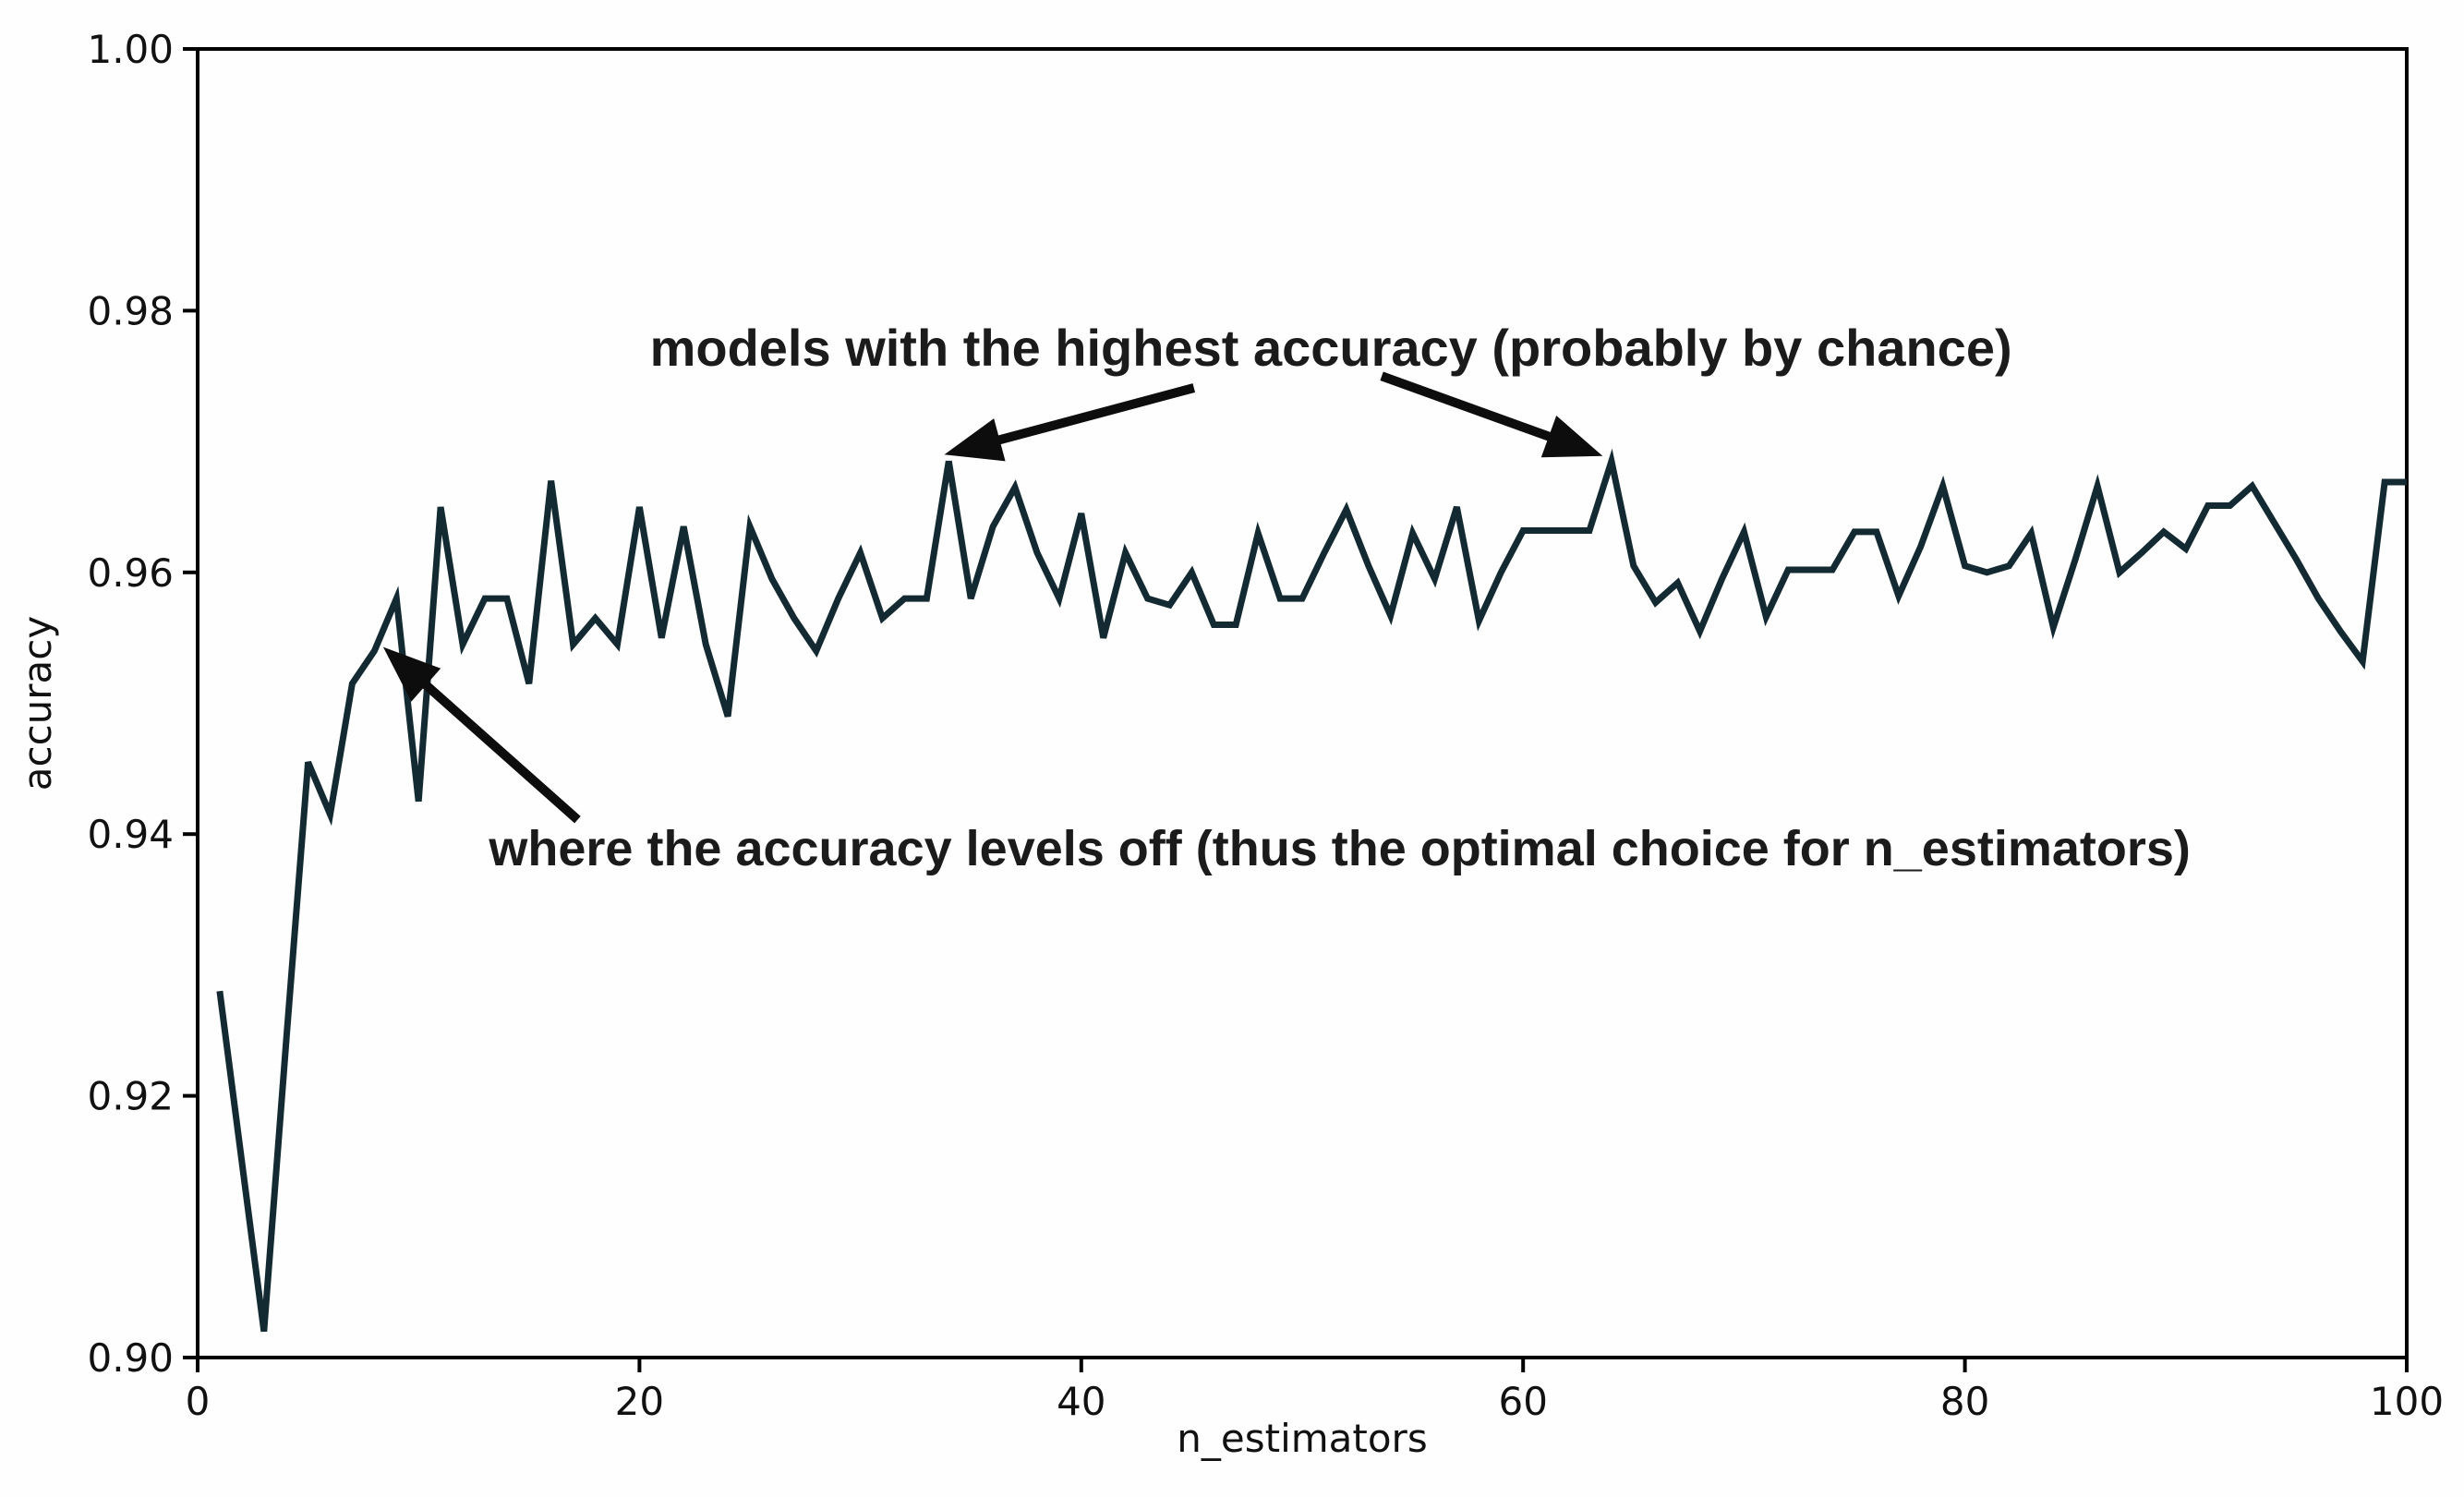 The image size is (2464, 1497). Describe the element at coordinates (130, 310) in the screenshot. I see `y-tick-label: 0.98` at that location.